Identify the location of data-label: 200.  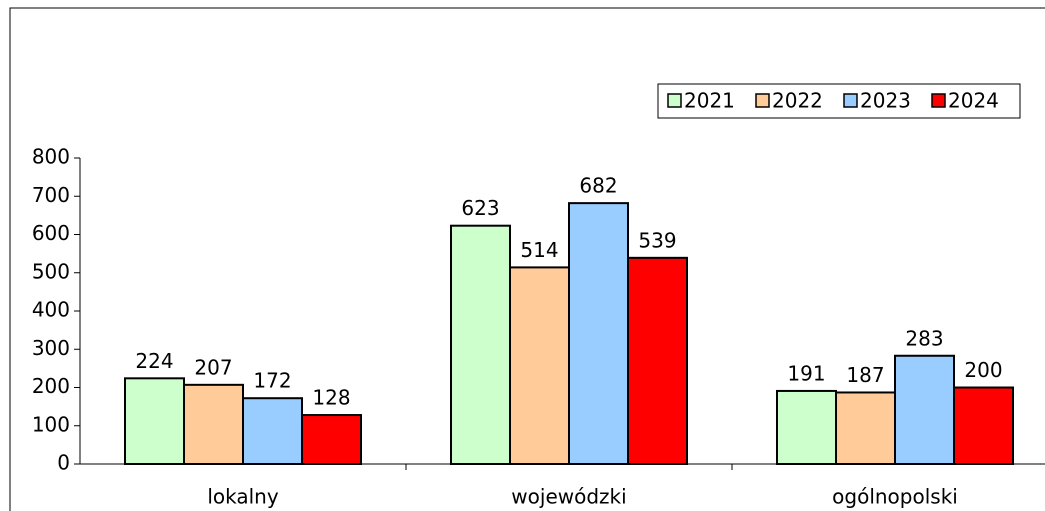
(983, 370).